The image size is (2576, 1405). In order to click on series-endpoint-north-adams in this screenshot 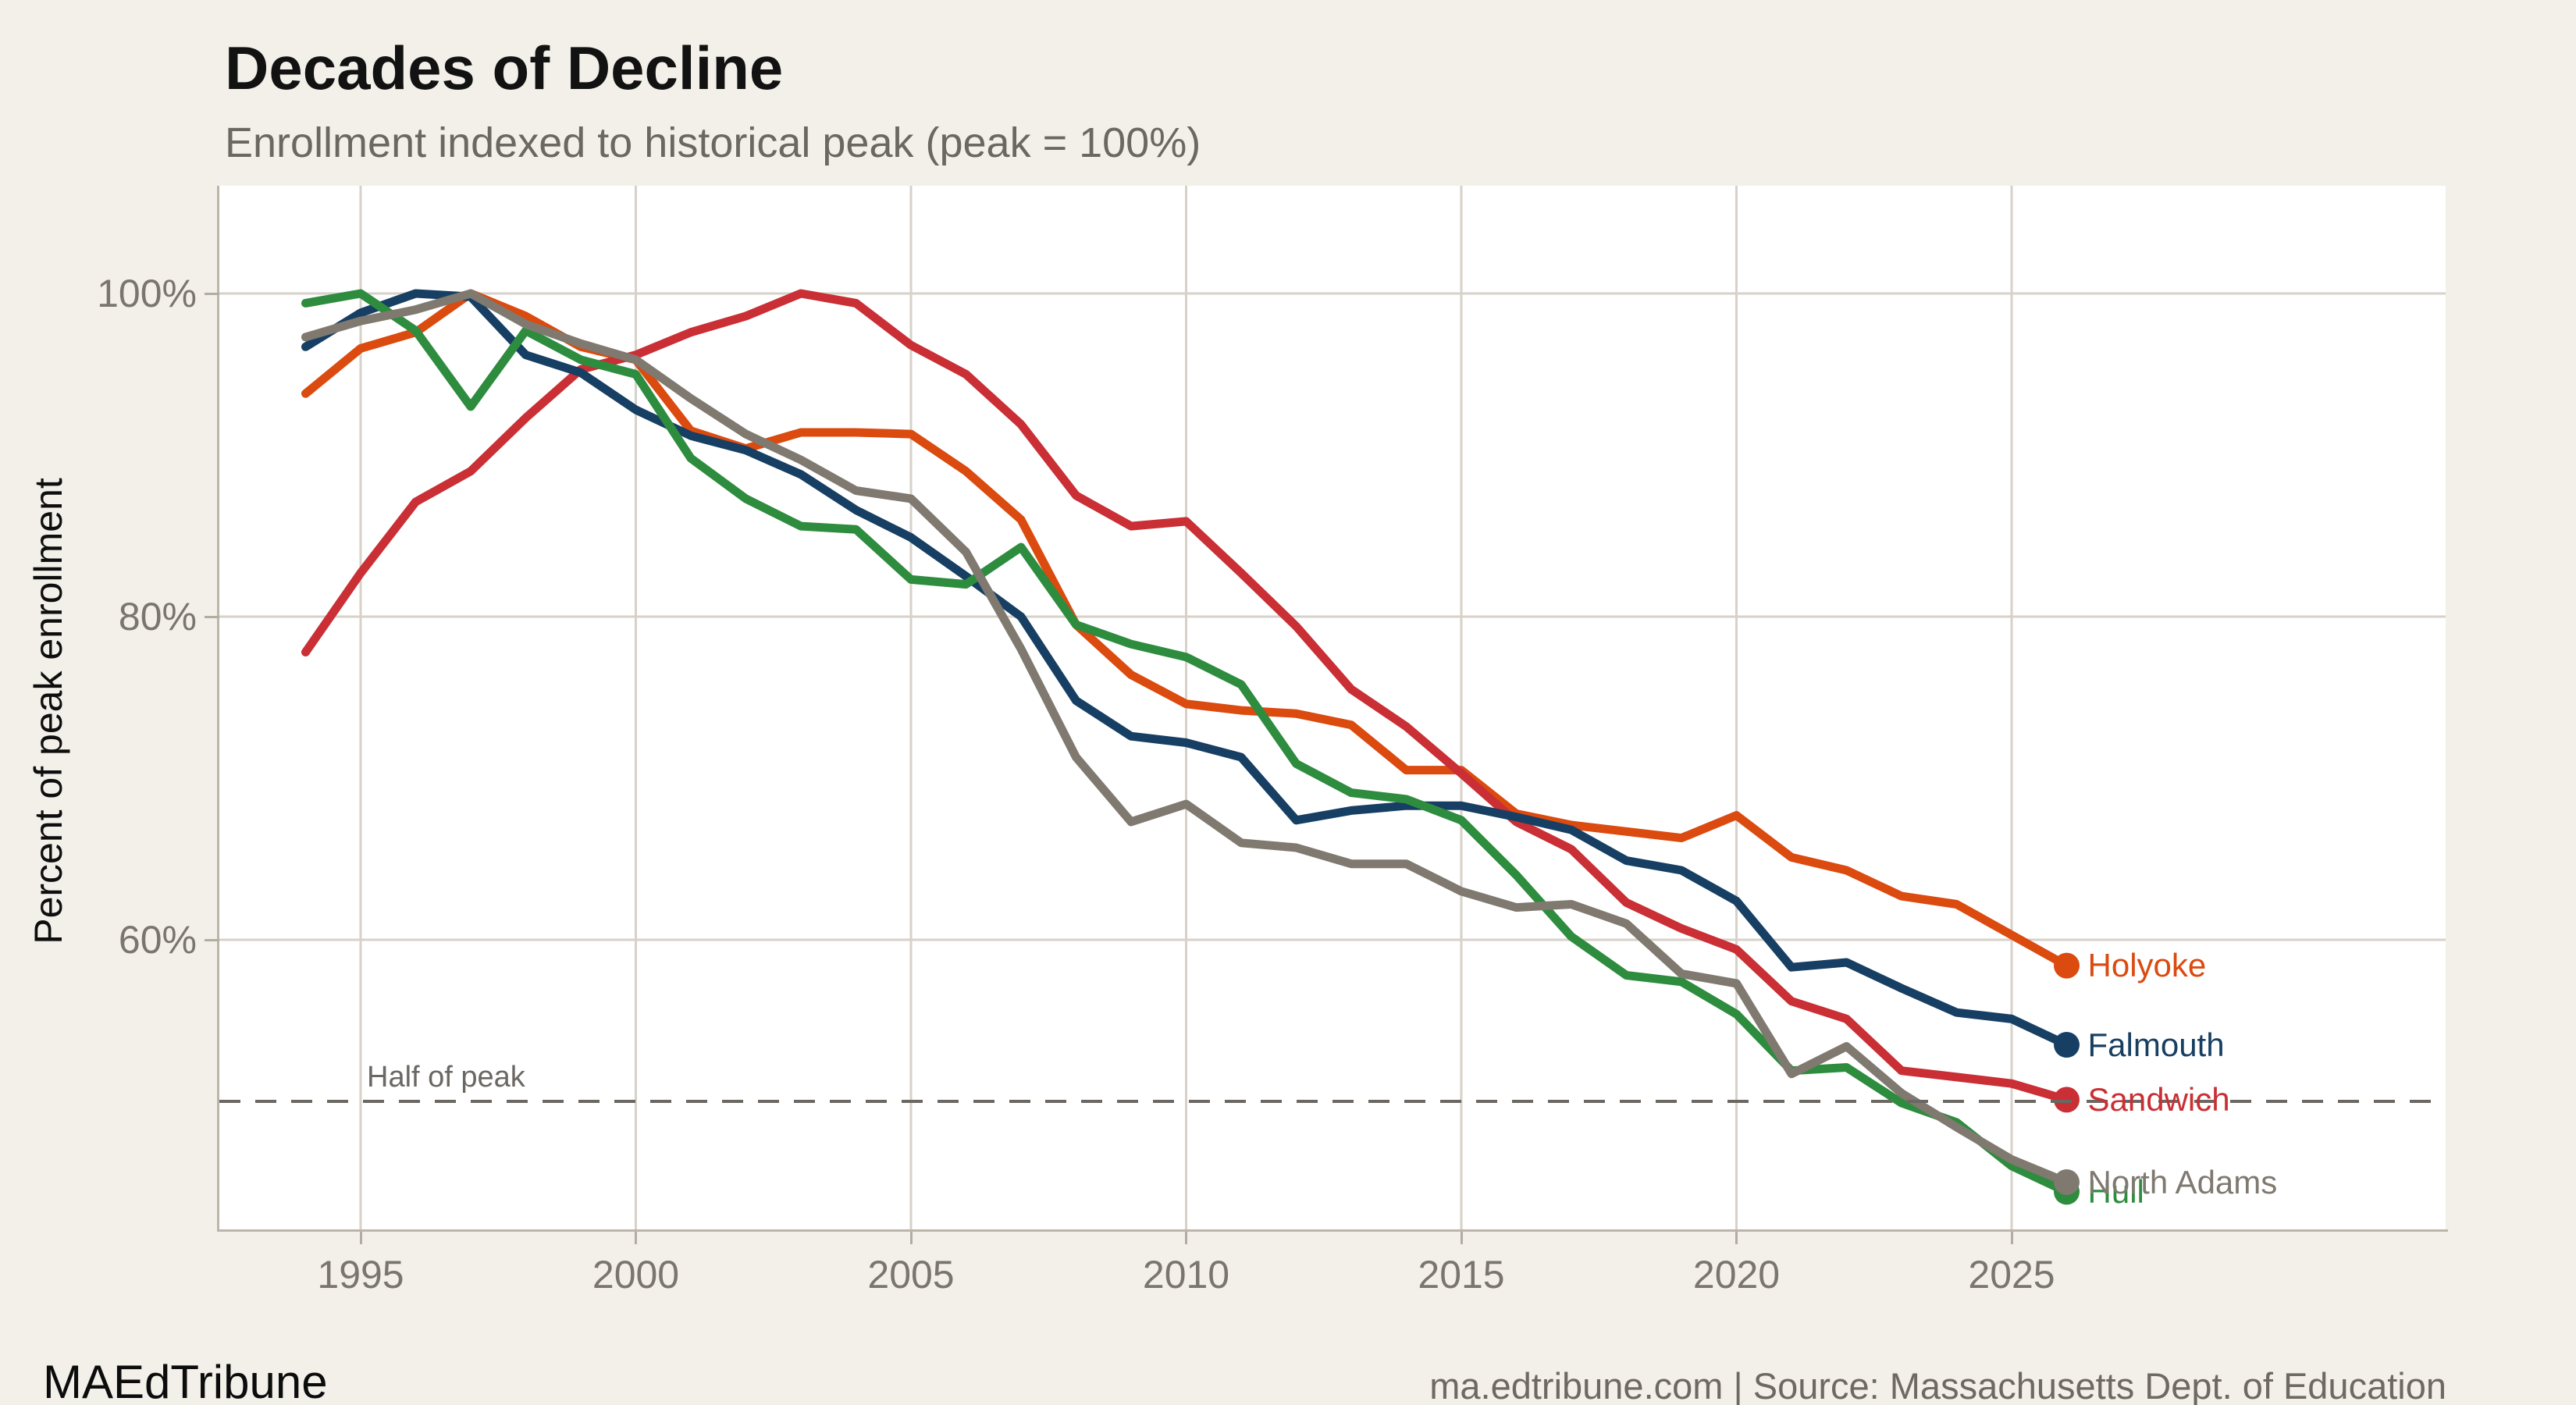, I will do `click(2067, 1182)`.